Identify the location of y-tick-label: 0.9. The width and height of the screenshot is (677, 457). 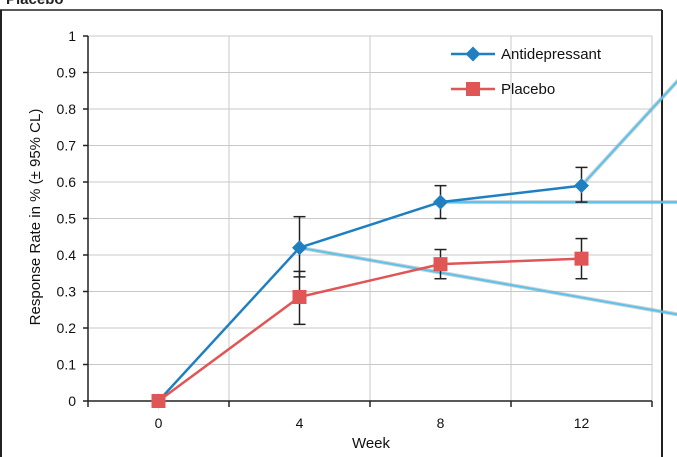
(67, 73).